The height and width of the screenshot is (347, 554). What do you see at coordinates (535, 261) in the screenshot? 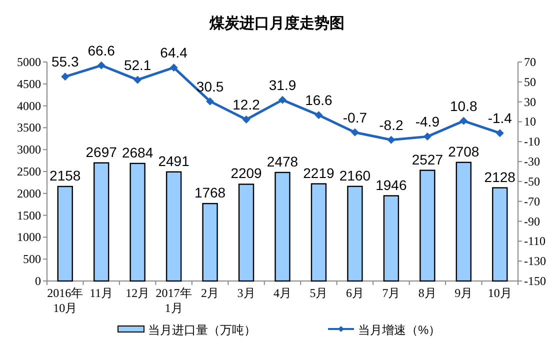
I see `y2-tick-label: -130` at bounding box center [535, 261].